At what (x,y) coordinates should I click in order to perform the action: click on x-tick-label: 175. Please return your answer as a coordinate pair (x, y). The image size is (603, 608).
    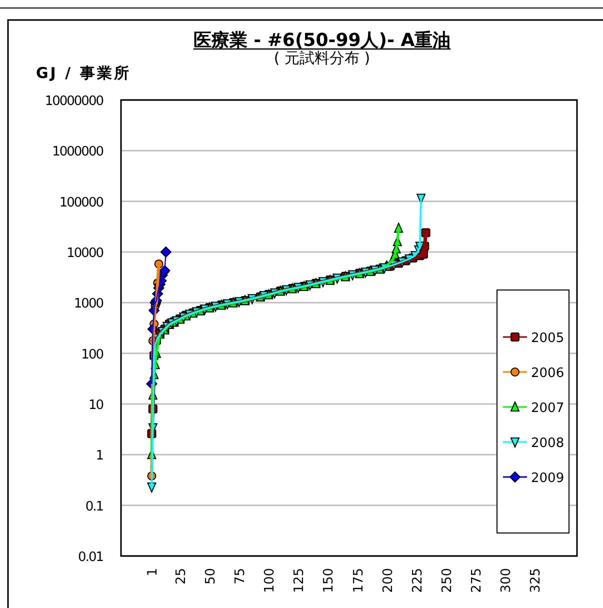
    Looking at the image, I should click on (358, 580).